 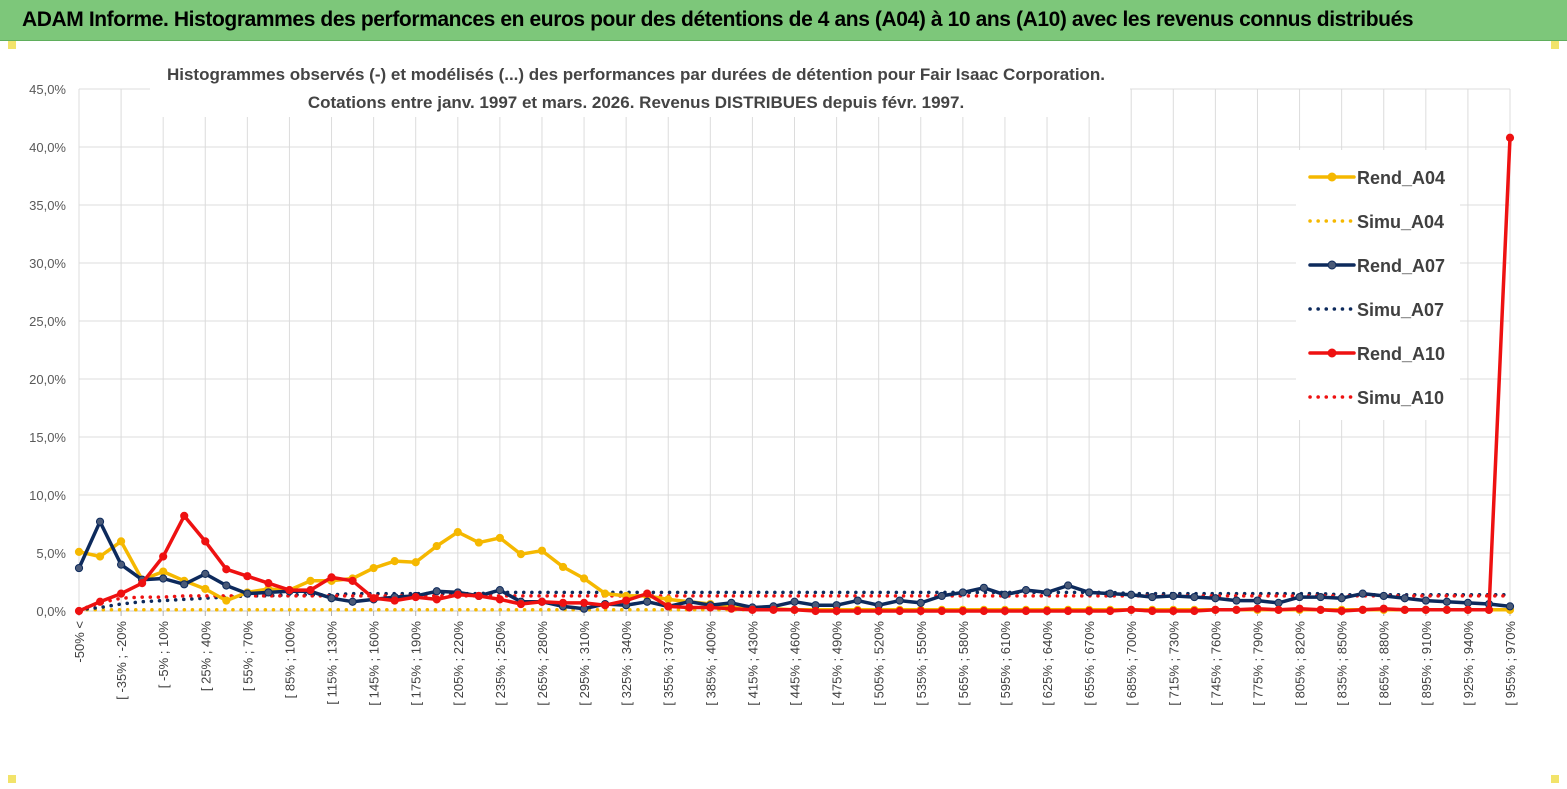 I want to click on legend-label-simu_a07: Simu_A07, so click(x=1400, y=310).